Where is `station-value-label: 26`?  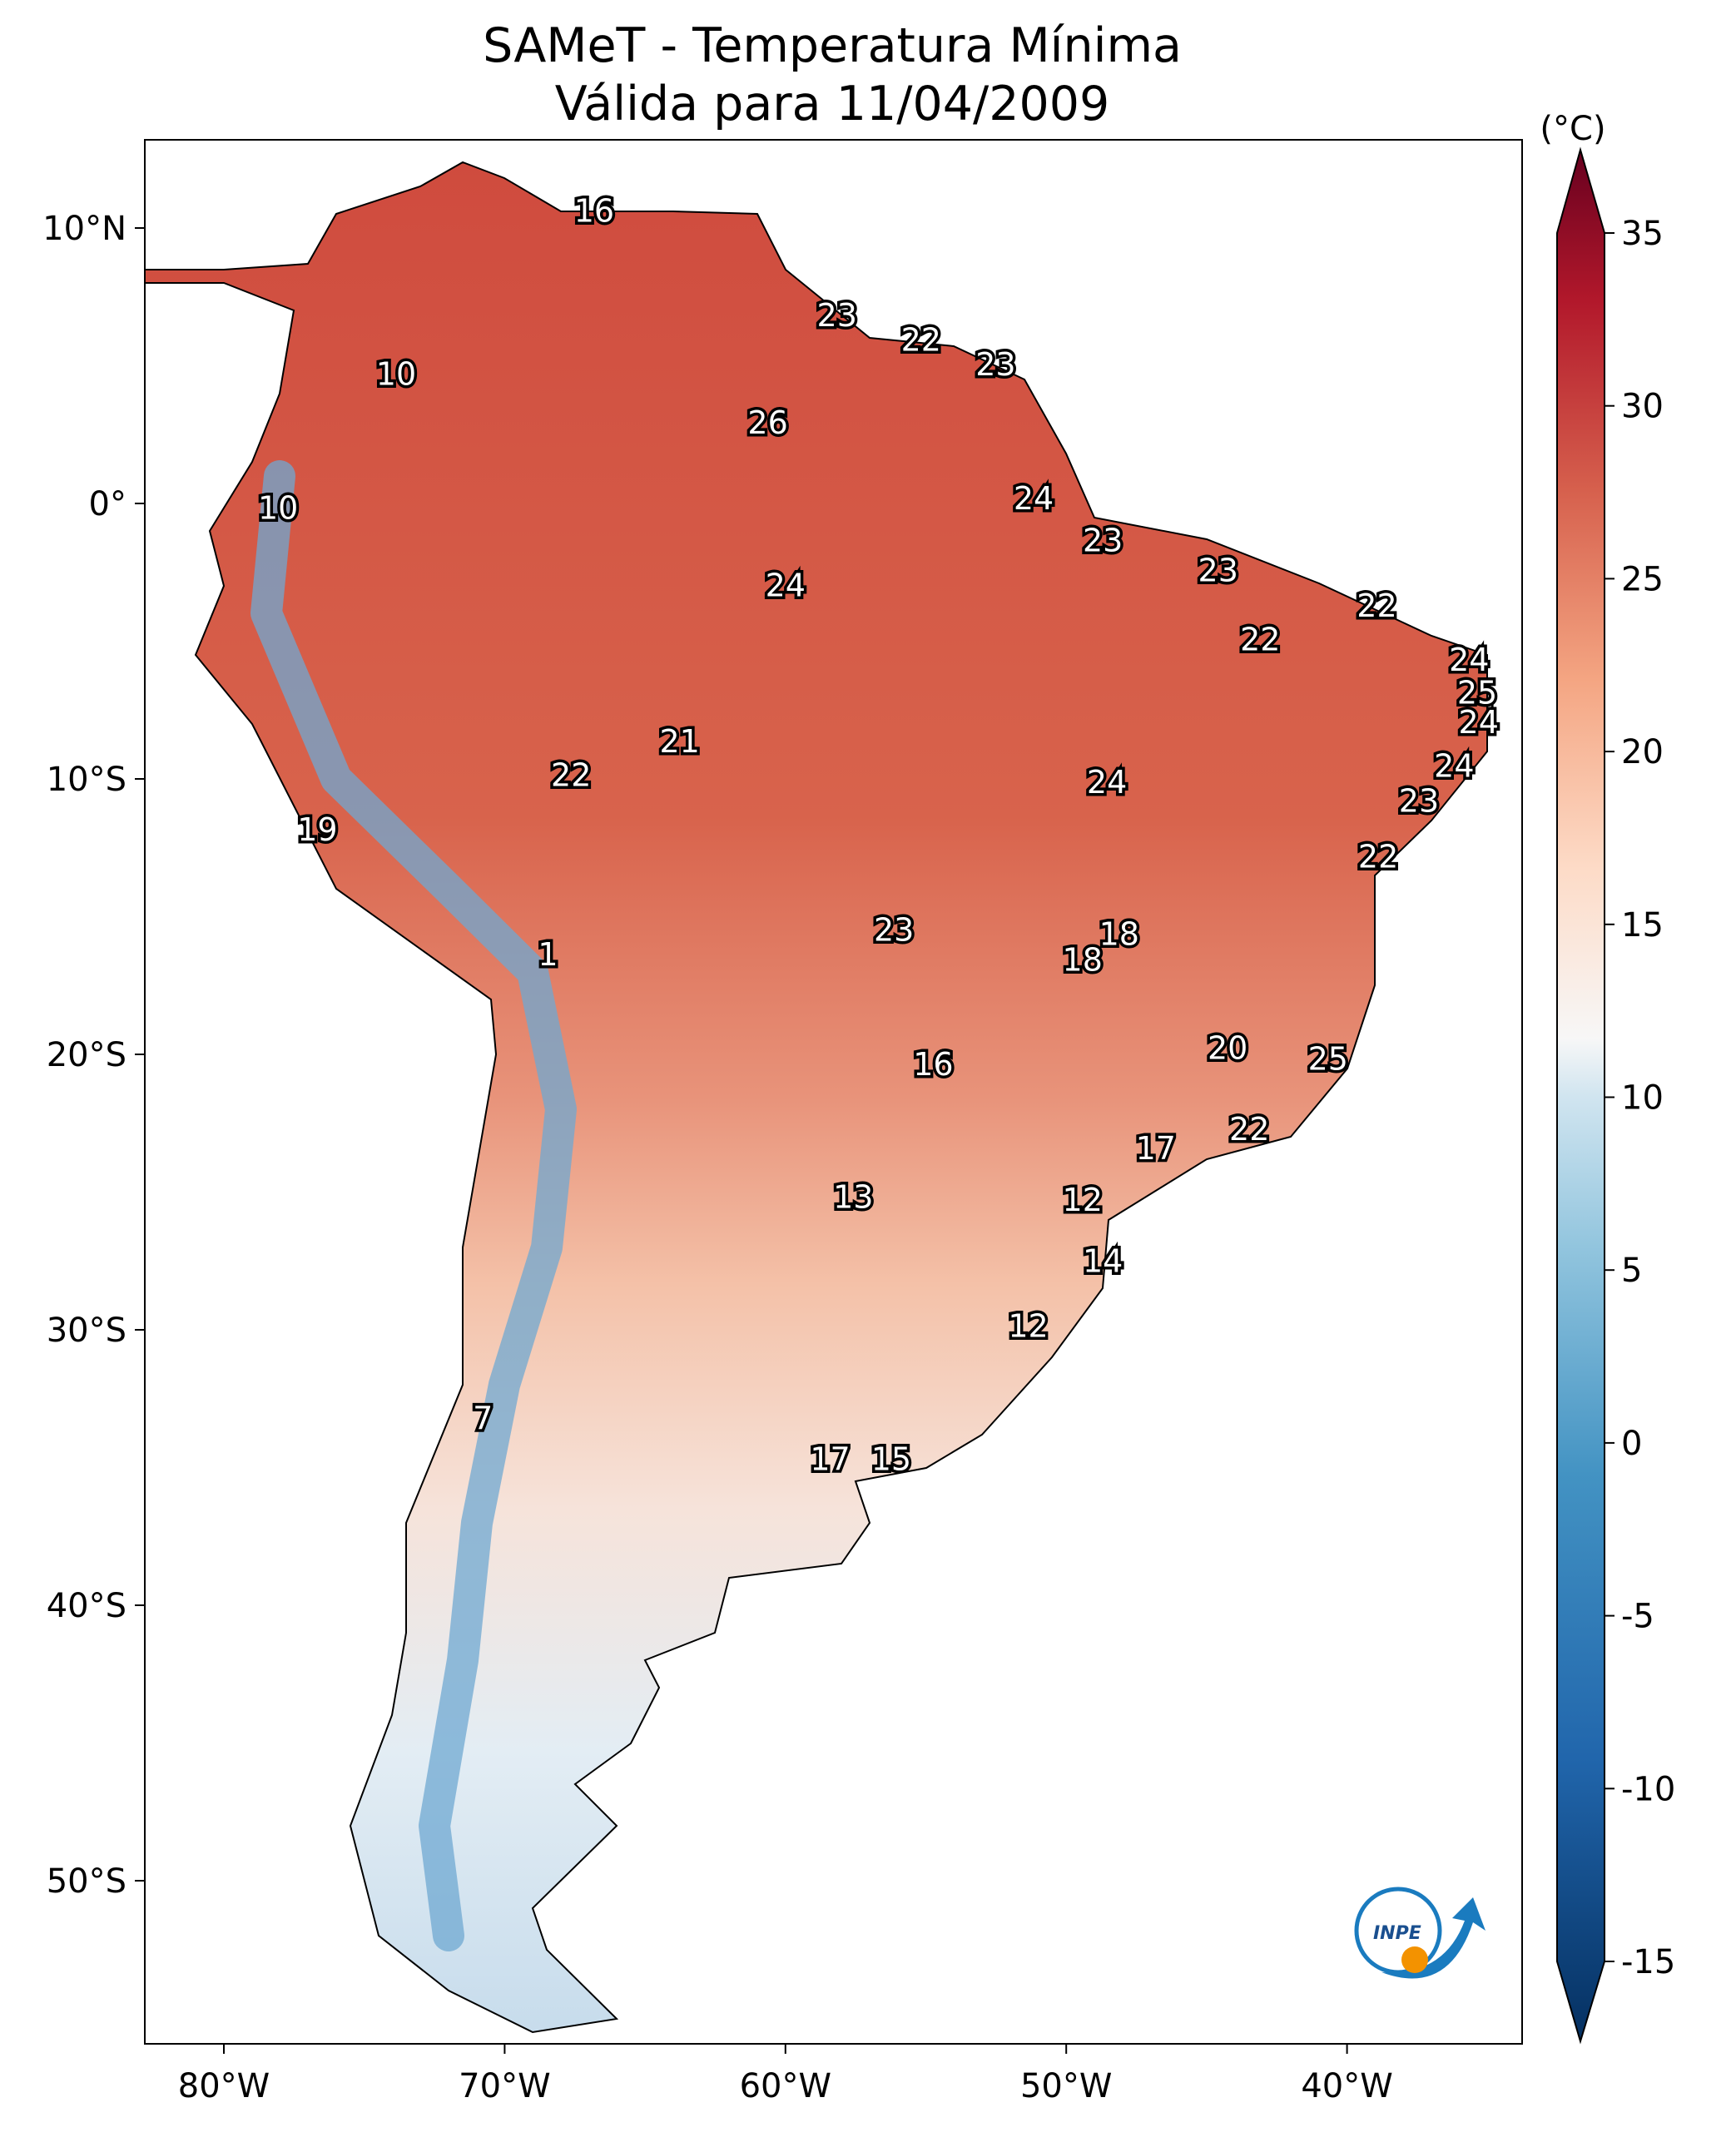
station-value-label: 26 is located at coordinates (767, 422).